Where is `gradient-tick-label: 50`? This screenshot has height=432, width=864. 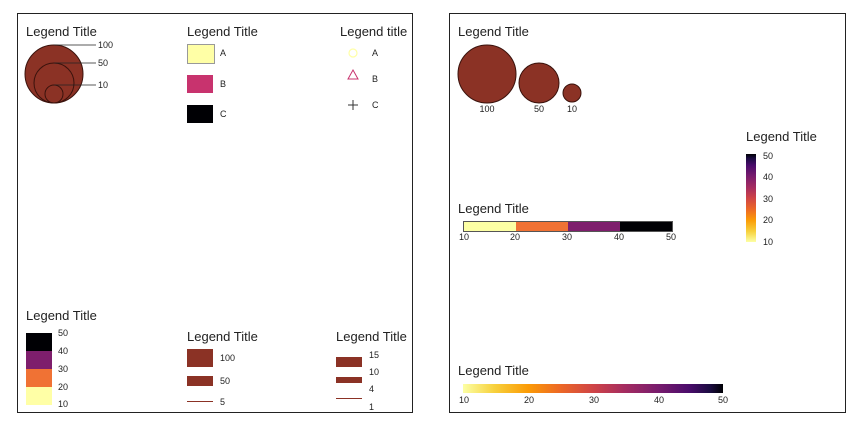
gradient-tick-label: 50 is located at coordinates (723, 400).